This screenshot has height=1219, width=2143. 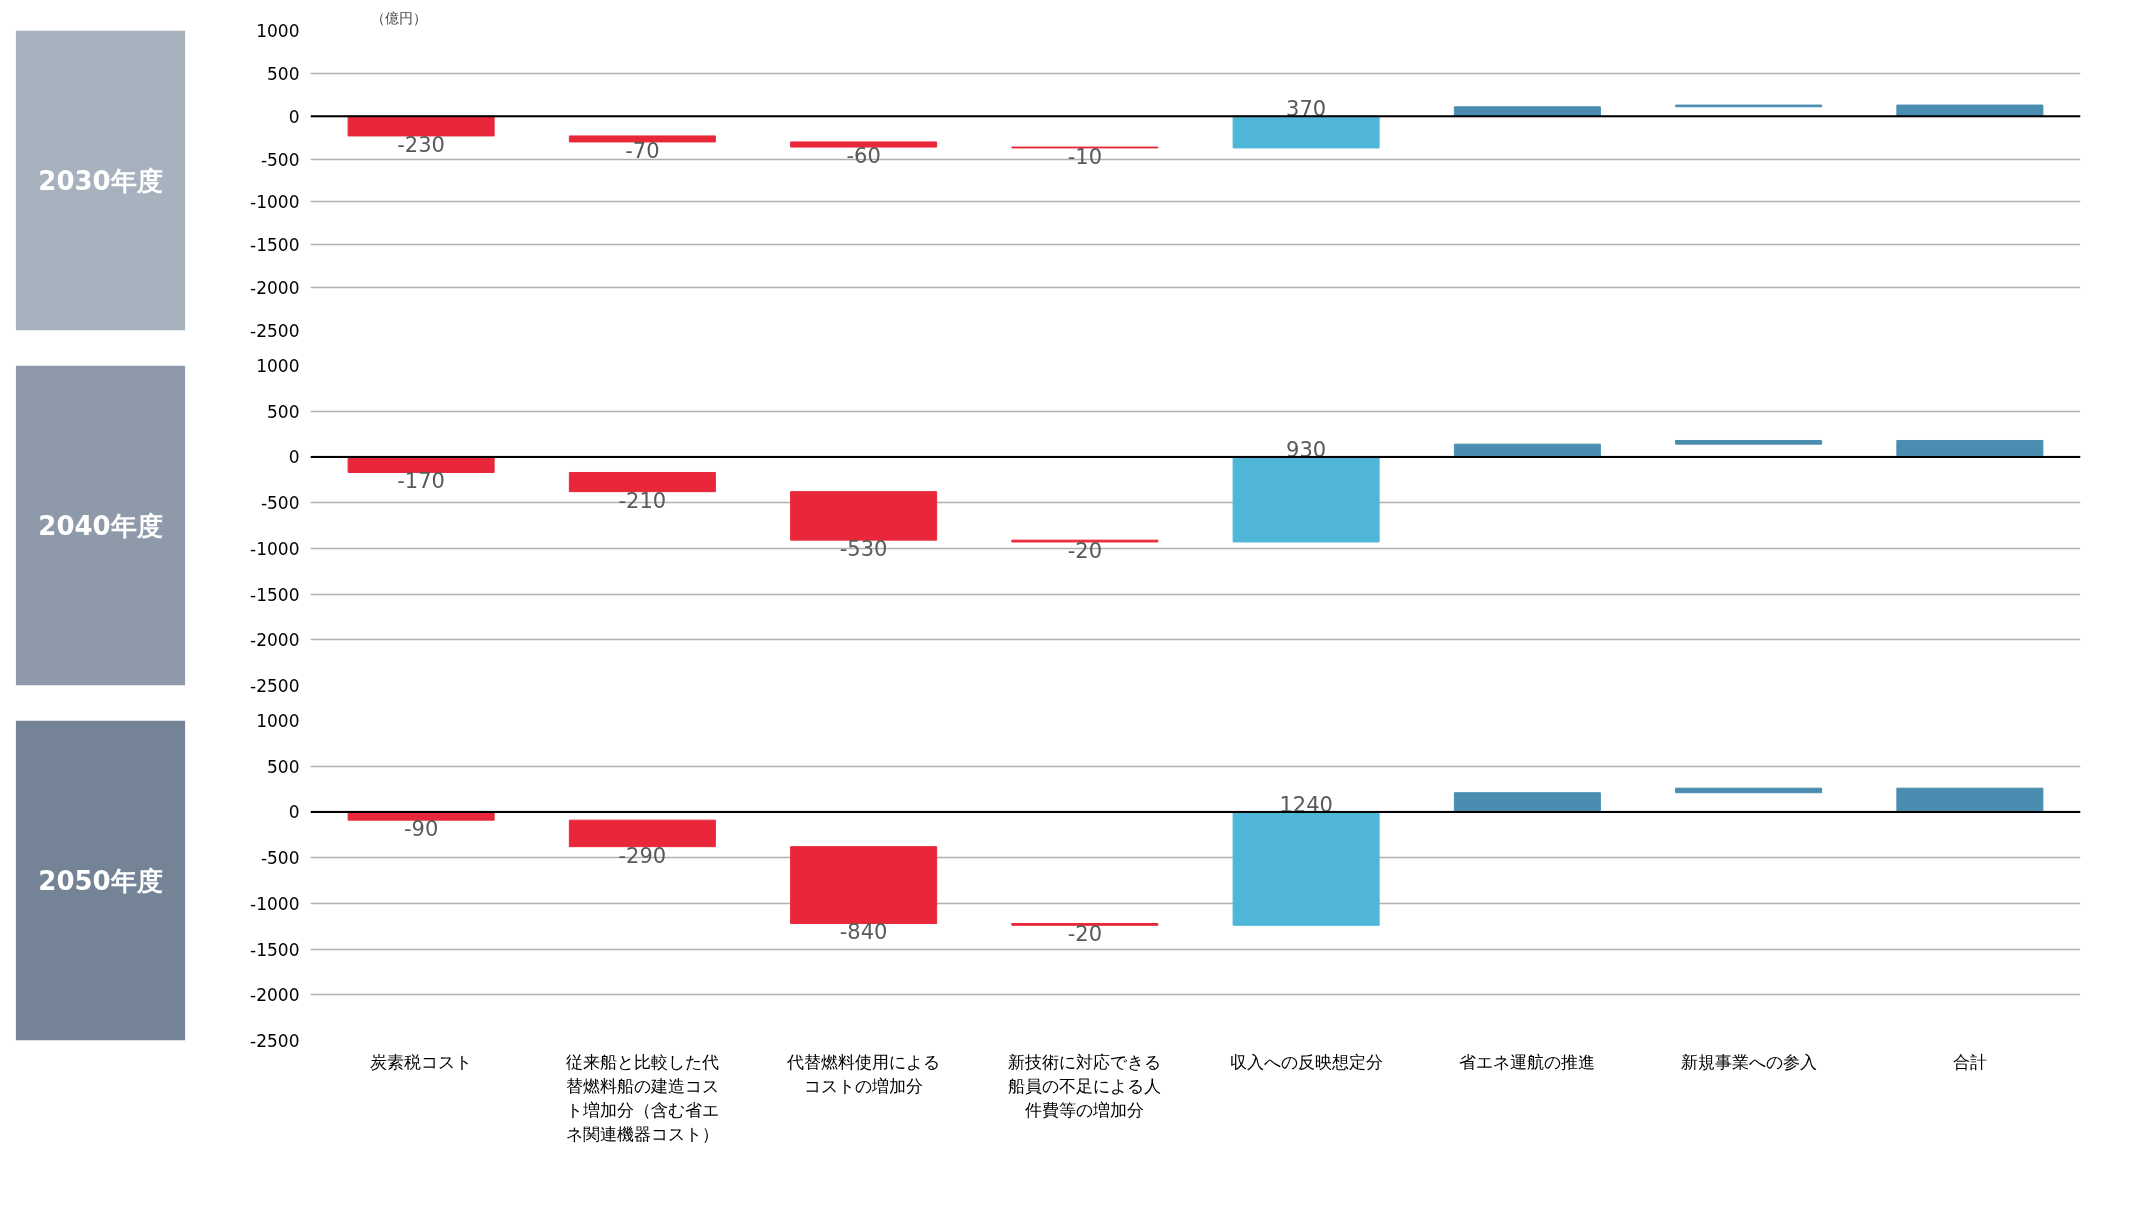 I want to click on data-label: -10, so click(x=1085, y=156).